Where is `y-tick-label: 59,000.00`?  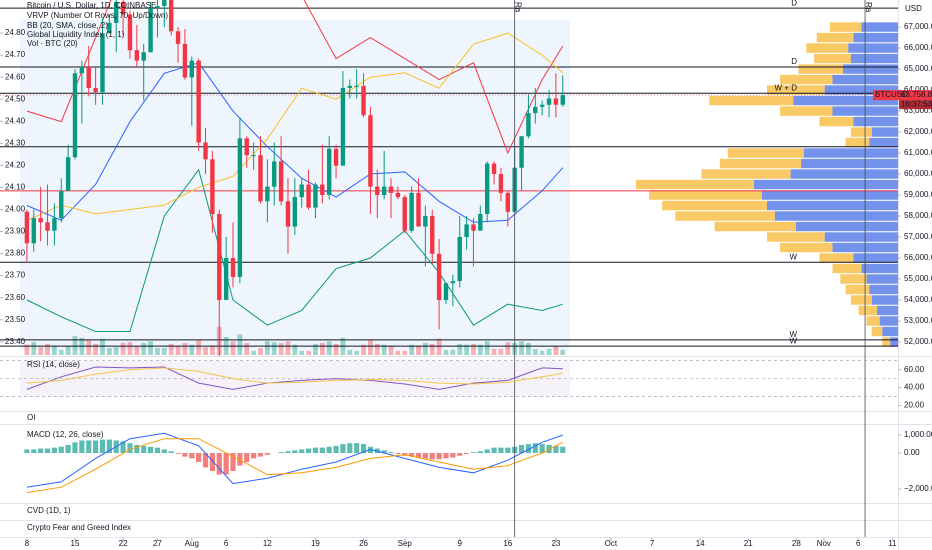 y-tick-label: 59,000.00 is located at coordinates (918, 194).